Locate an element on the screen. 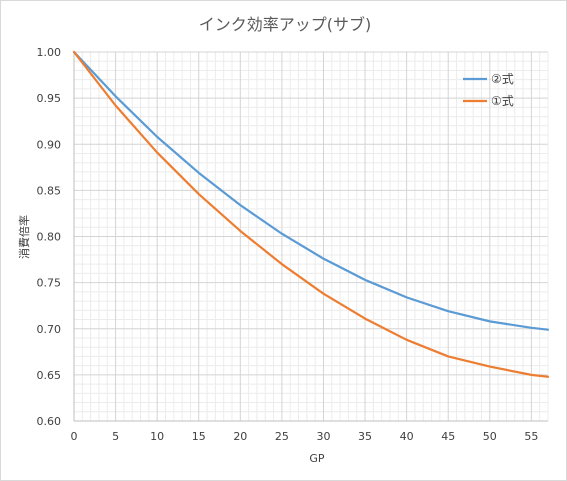 Image resolution: width=567 pixels, height=481 pixels. x-tick-label: 0 is located at coordinates (74, 436).